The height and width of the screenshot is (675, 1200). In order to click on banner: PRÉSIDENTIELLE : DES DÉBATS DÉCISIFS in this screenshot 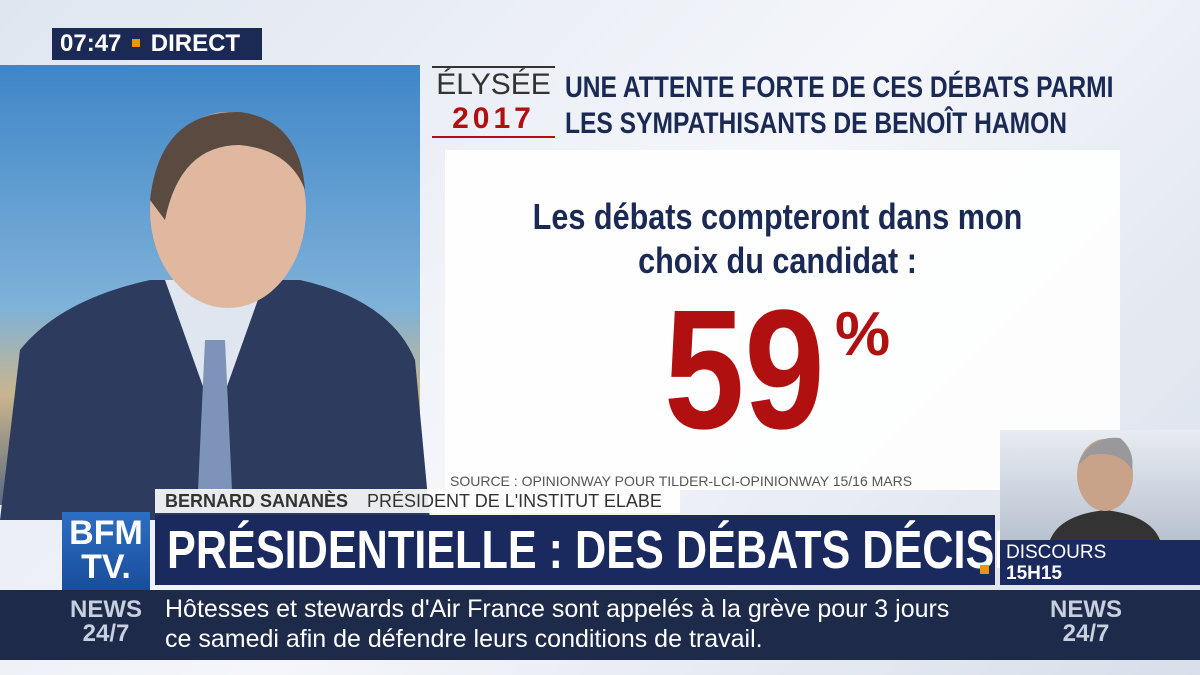, I will do `click(608, 550)`.